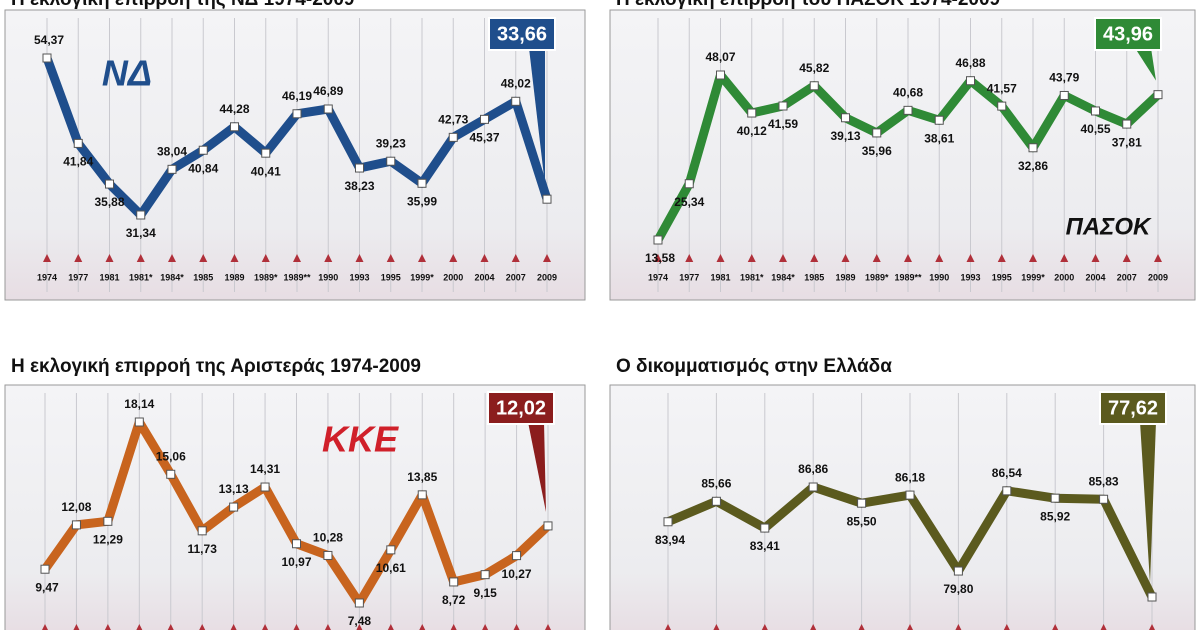 The width and height of the screenshot is (1200, 630). I want to click on badge-label: 43,96, so click(1128, 34).